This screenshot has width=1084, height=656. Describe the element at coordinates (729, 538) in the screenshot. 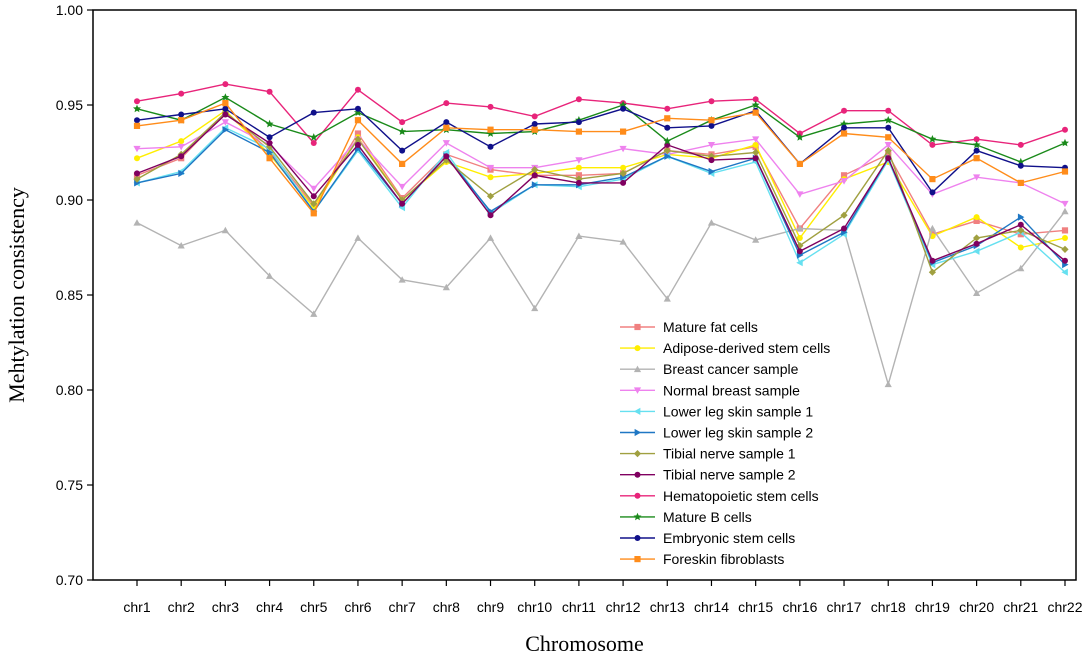

I see `legend-label: Embryonic stem cells` at that location.